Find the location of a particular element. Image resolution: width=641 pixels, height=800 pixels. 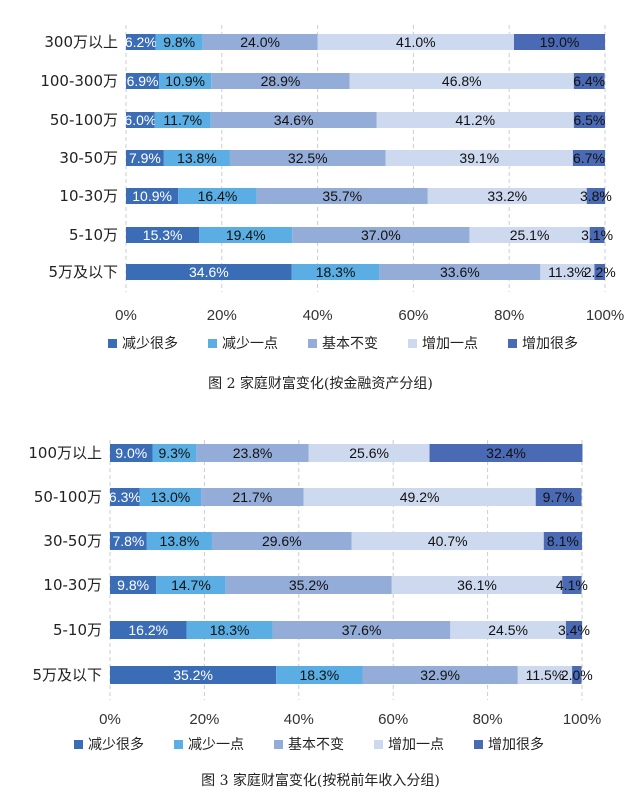

data-label: 6.0% is located at coordinates (140, 120).